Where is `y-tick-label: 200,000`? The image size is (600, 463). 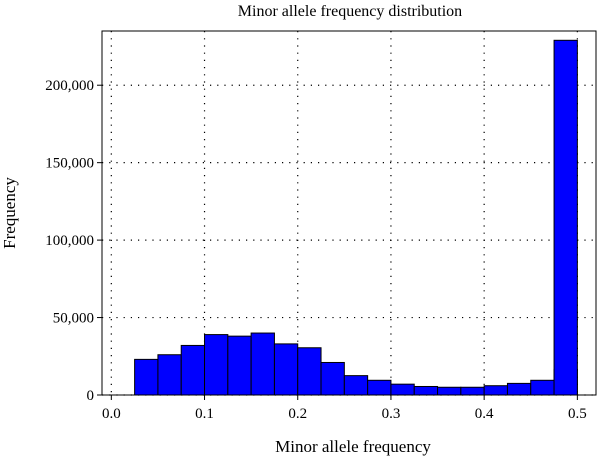 y-tick-label: 200,000 is located at coordinates (69, 86).